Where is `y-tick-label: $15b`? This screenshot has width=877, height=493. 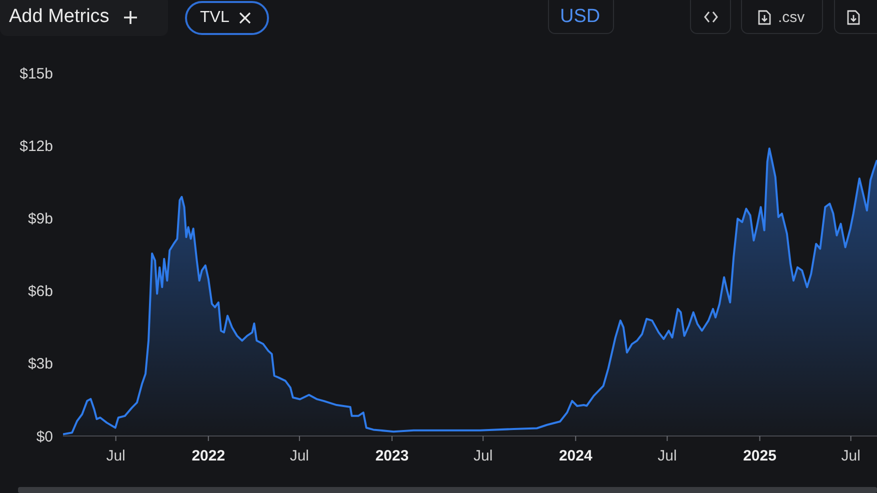 y-tick-label: $15b is located at coordinates (36, 73).